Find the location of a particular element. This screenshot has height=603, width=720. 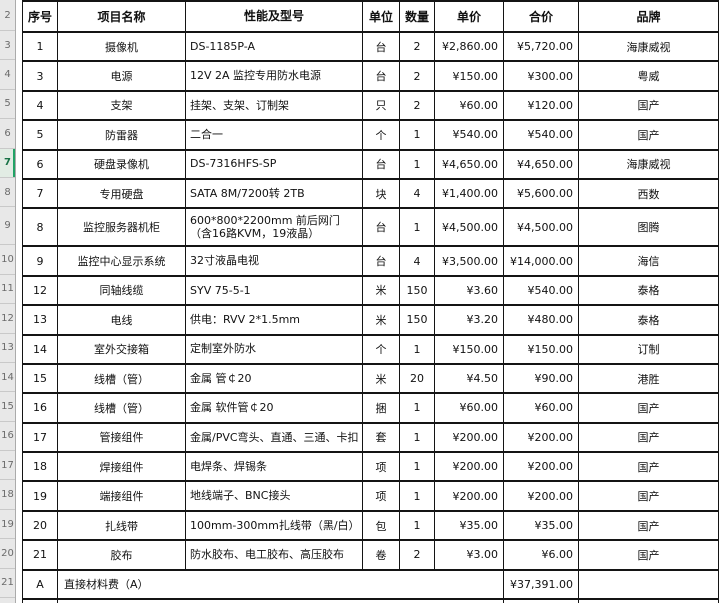

summary-cell-label: 直接材料费（A） is located at coordinates (281, 584).